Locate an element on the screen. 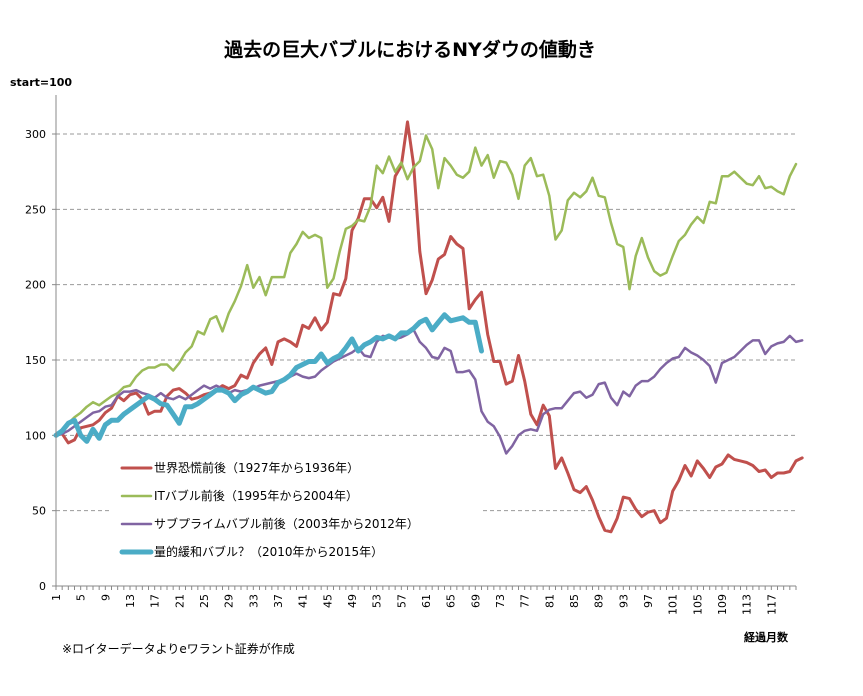 The height and width of the screenshot is (696, 863). x-tick-label: 97 is located at coordinates (648, 601).